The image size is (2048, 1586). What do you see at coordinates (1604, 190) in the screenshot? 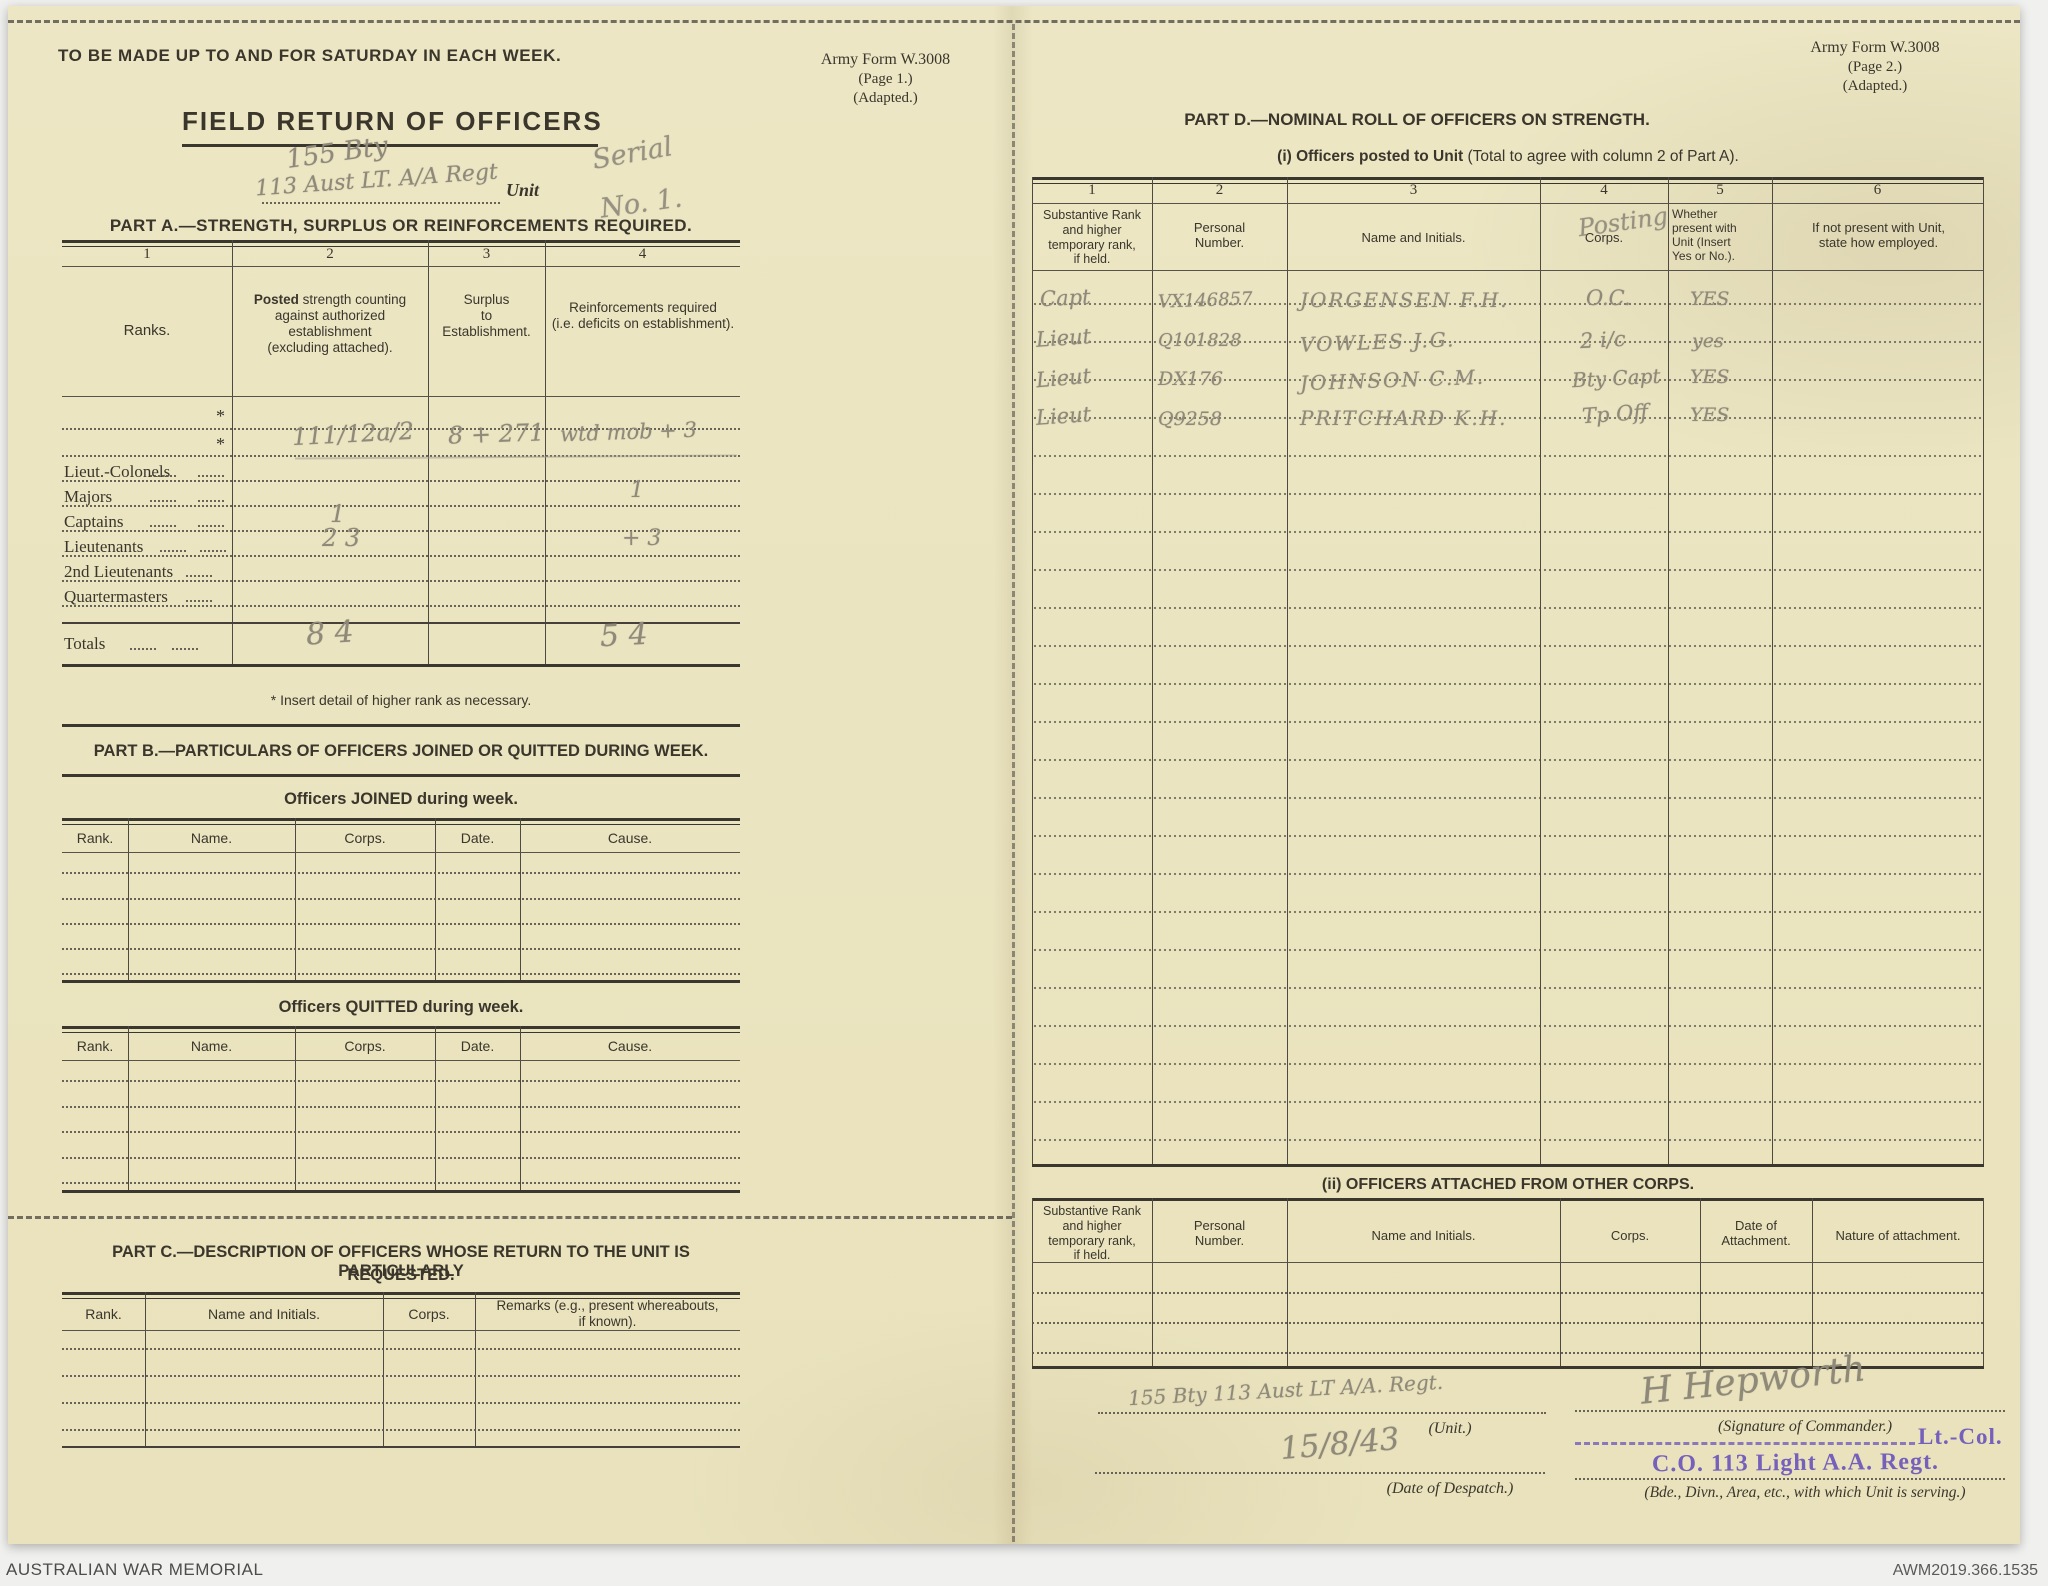
I see `roll-colnum-4: 4` at bounding box center [1604, 190].